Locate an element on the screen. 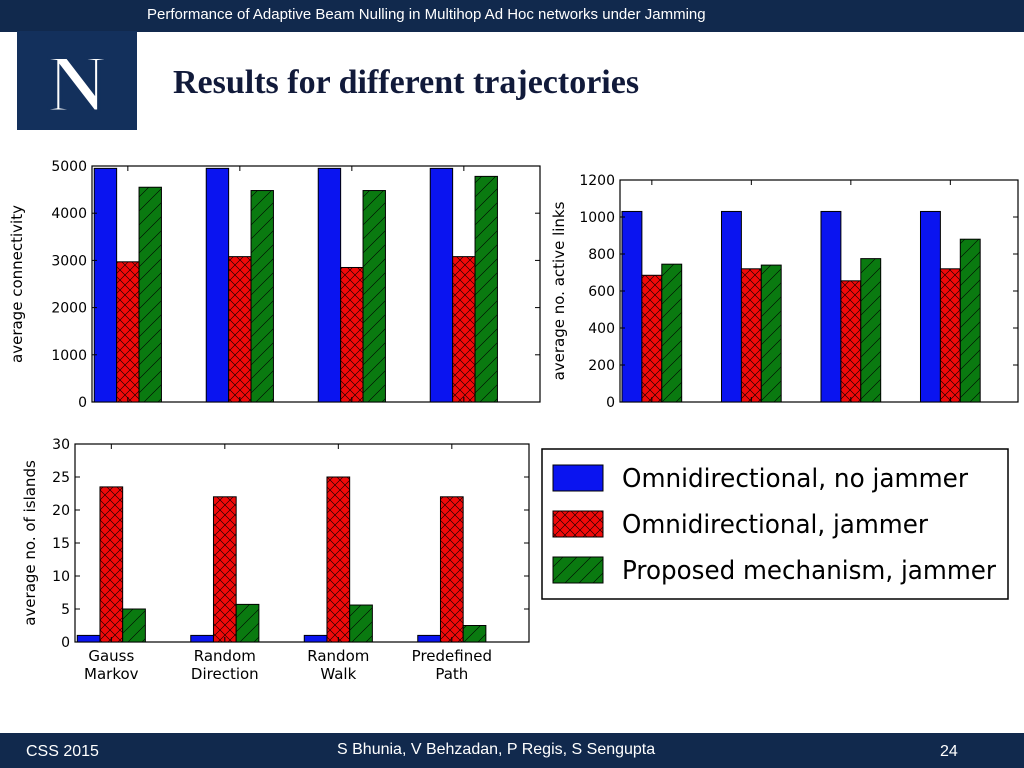  y-tick-label: 4000 is located at coordinates (69, 214).